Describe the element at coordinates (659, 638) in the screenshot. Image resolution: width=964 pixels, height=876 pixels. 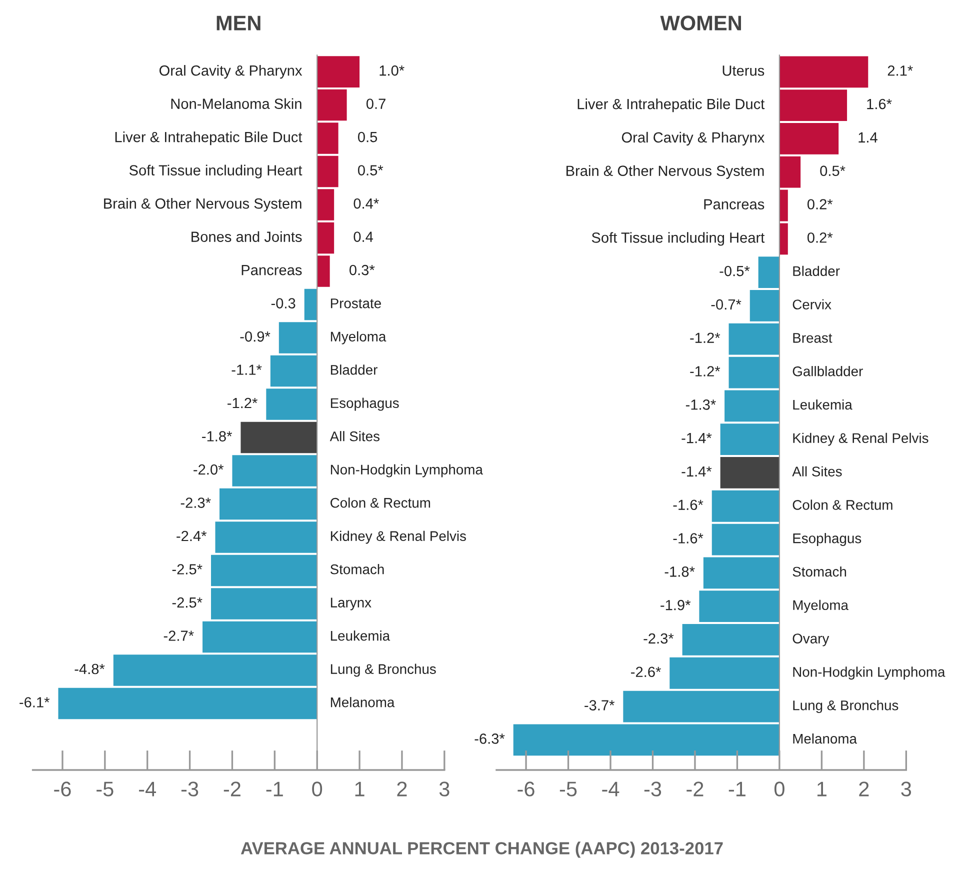
I see `data-label: -2.3*` at that location.